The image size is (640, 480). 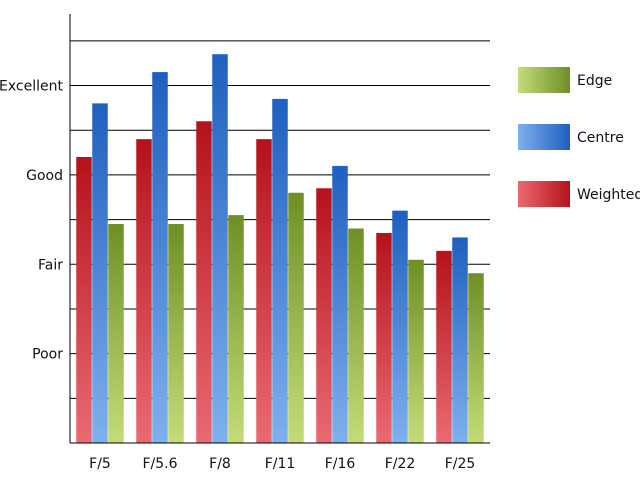 What do you see at coordinates (544, 80) in the screenshot?
I see `legend-swatch-edge` at bounding box center [544, 80].